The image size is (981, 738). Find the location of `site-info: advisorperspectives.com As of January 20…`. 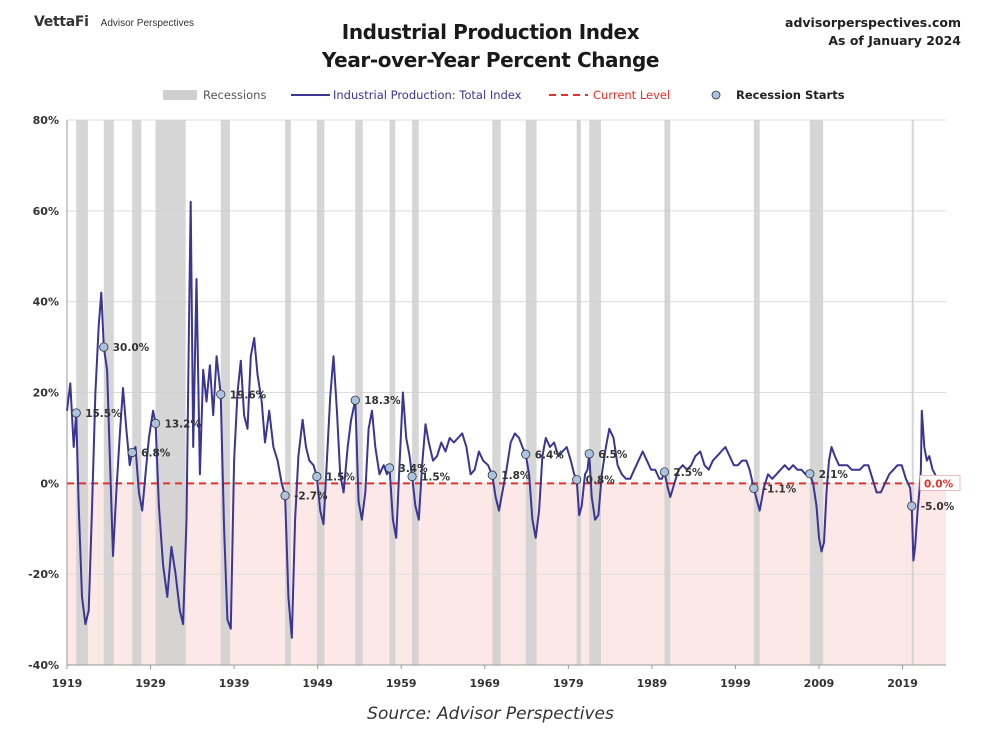

site-info: advisorperspectives.com As of January 20… is located at coordinates (873, 32).